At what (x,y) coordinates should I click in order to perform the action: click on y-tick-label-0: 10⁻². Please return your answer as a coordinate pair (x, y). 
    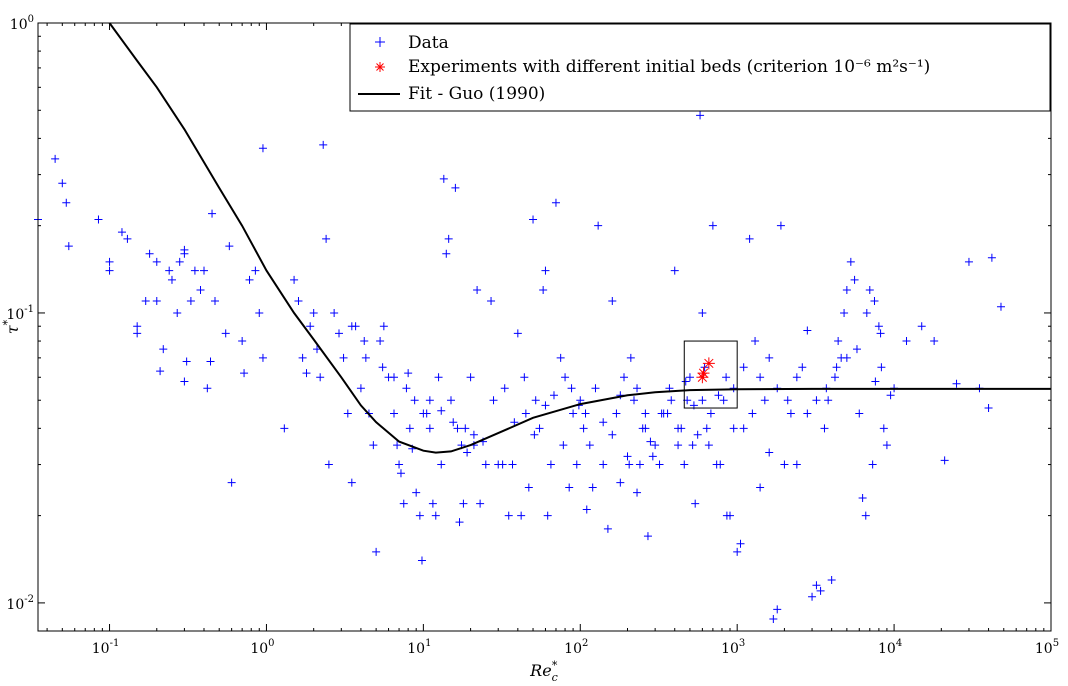
    Looking at the image, I should click on (20, 603).